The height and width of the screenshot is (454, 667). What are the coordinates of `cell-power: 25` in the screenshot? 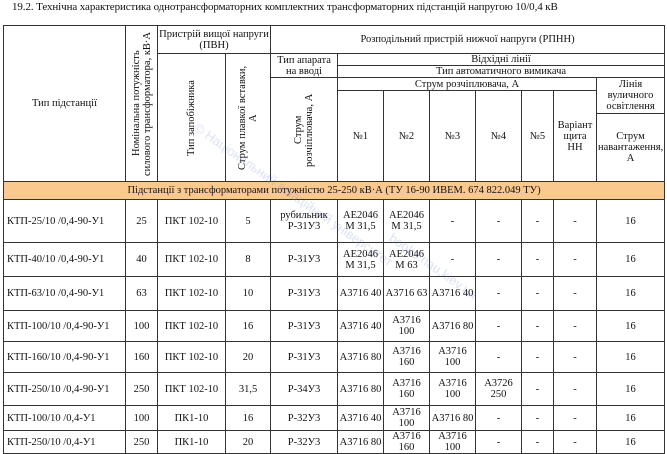 It's located at (141, 221).